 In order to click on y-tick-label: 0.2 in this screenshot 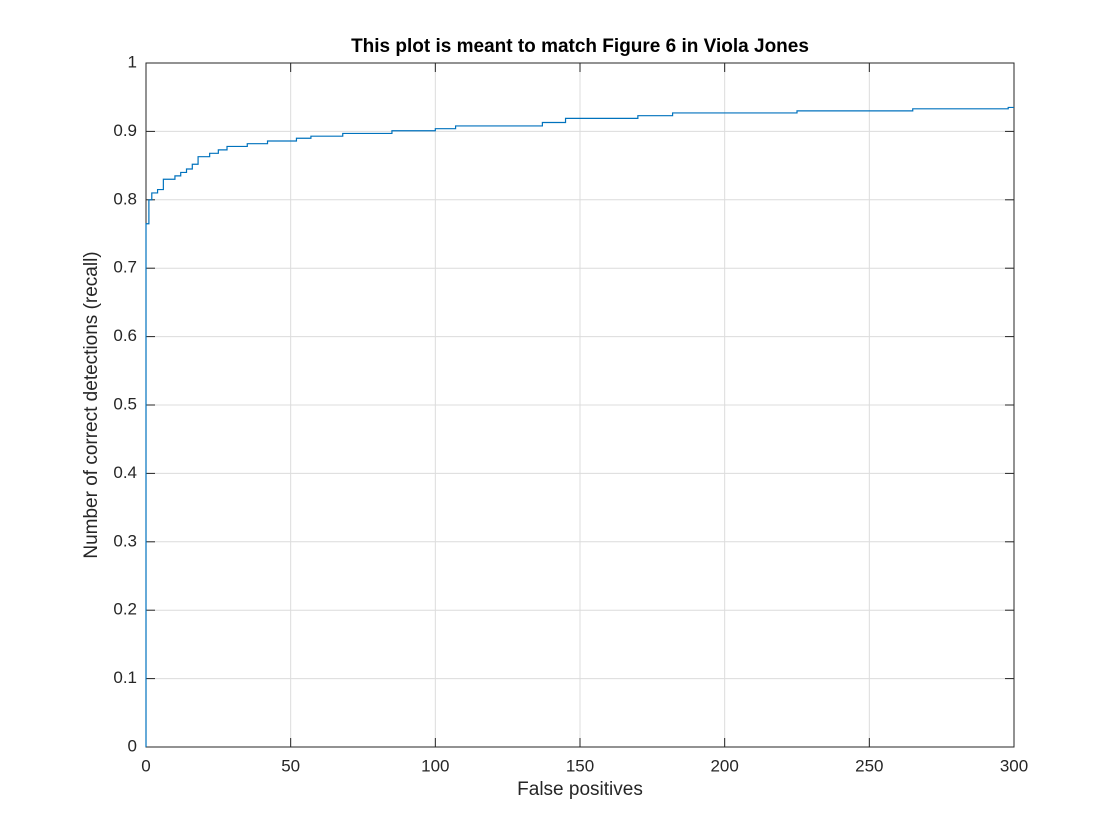, I will do `click(125, 609)`.